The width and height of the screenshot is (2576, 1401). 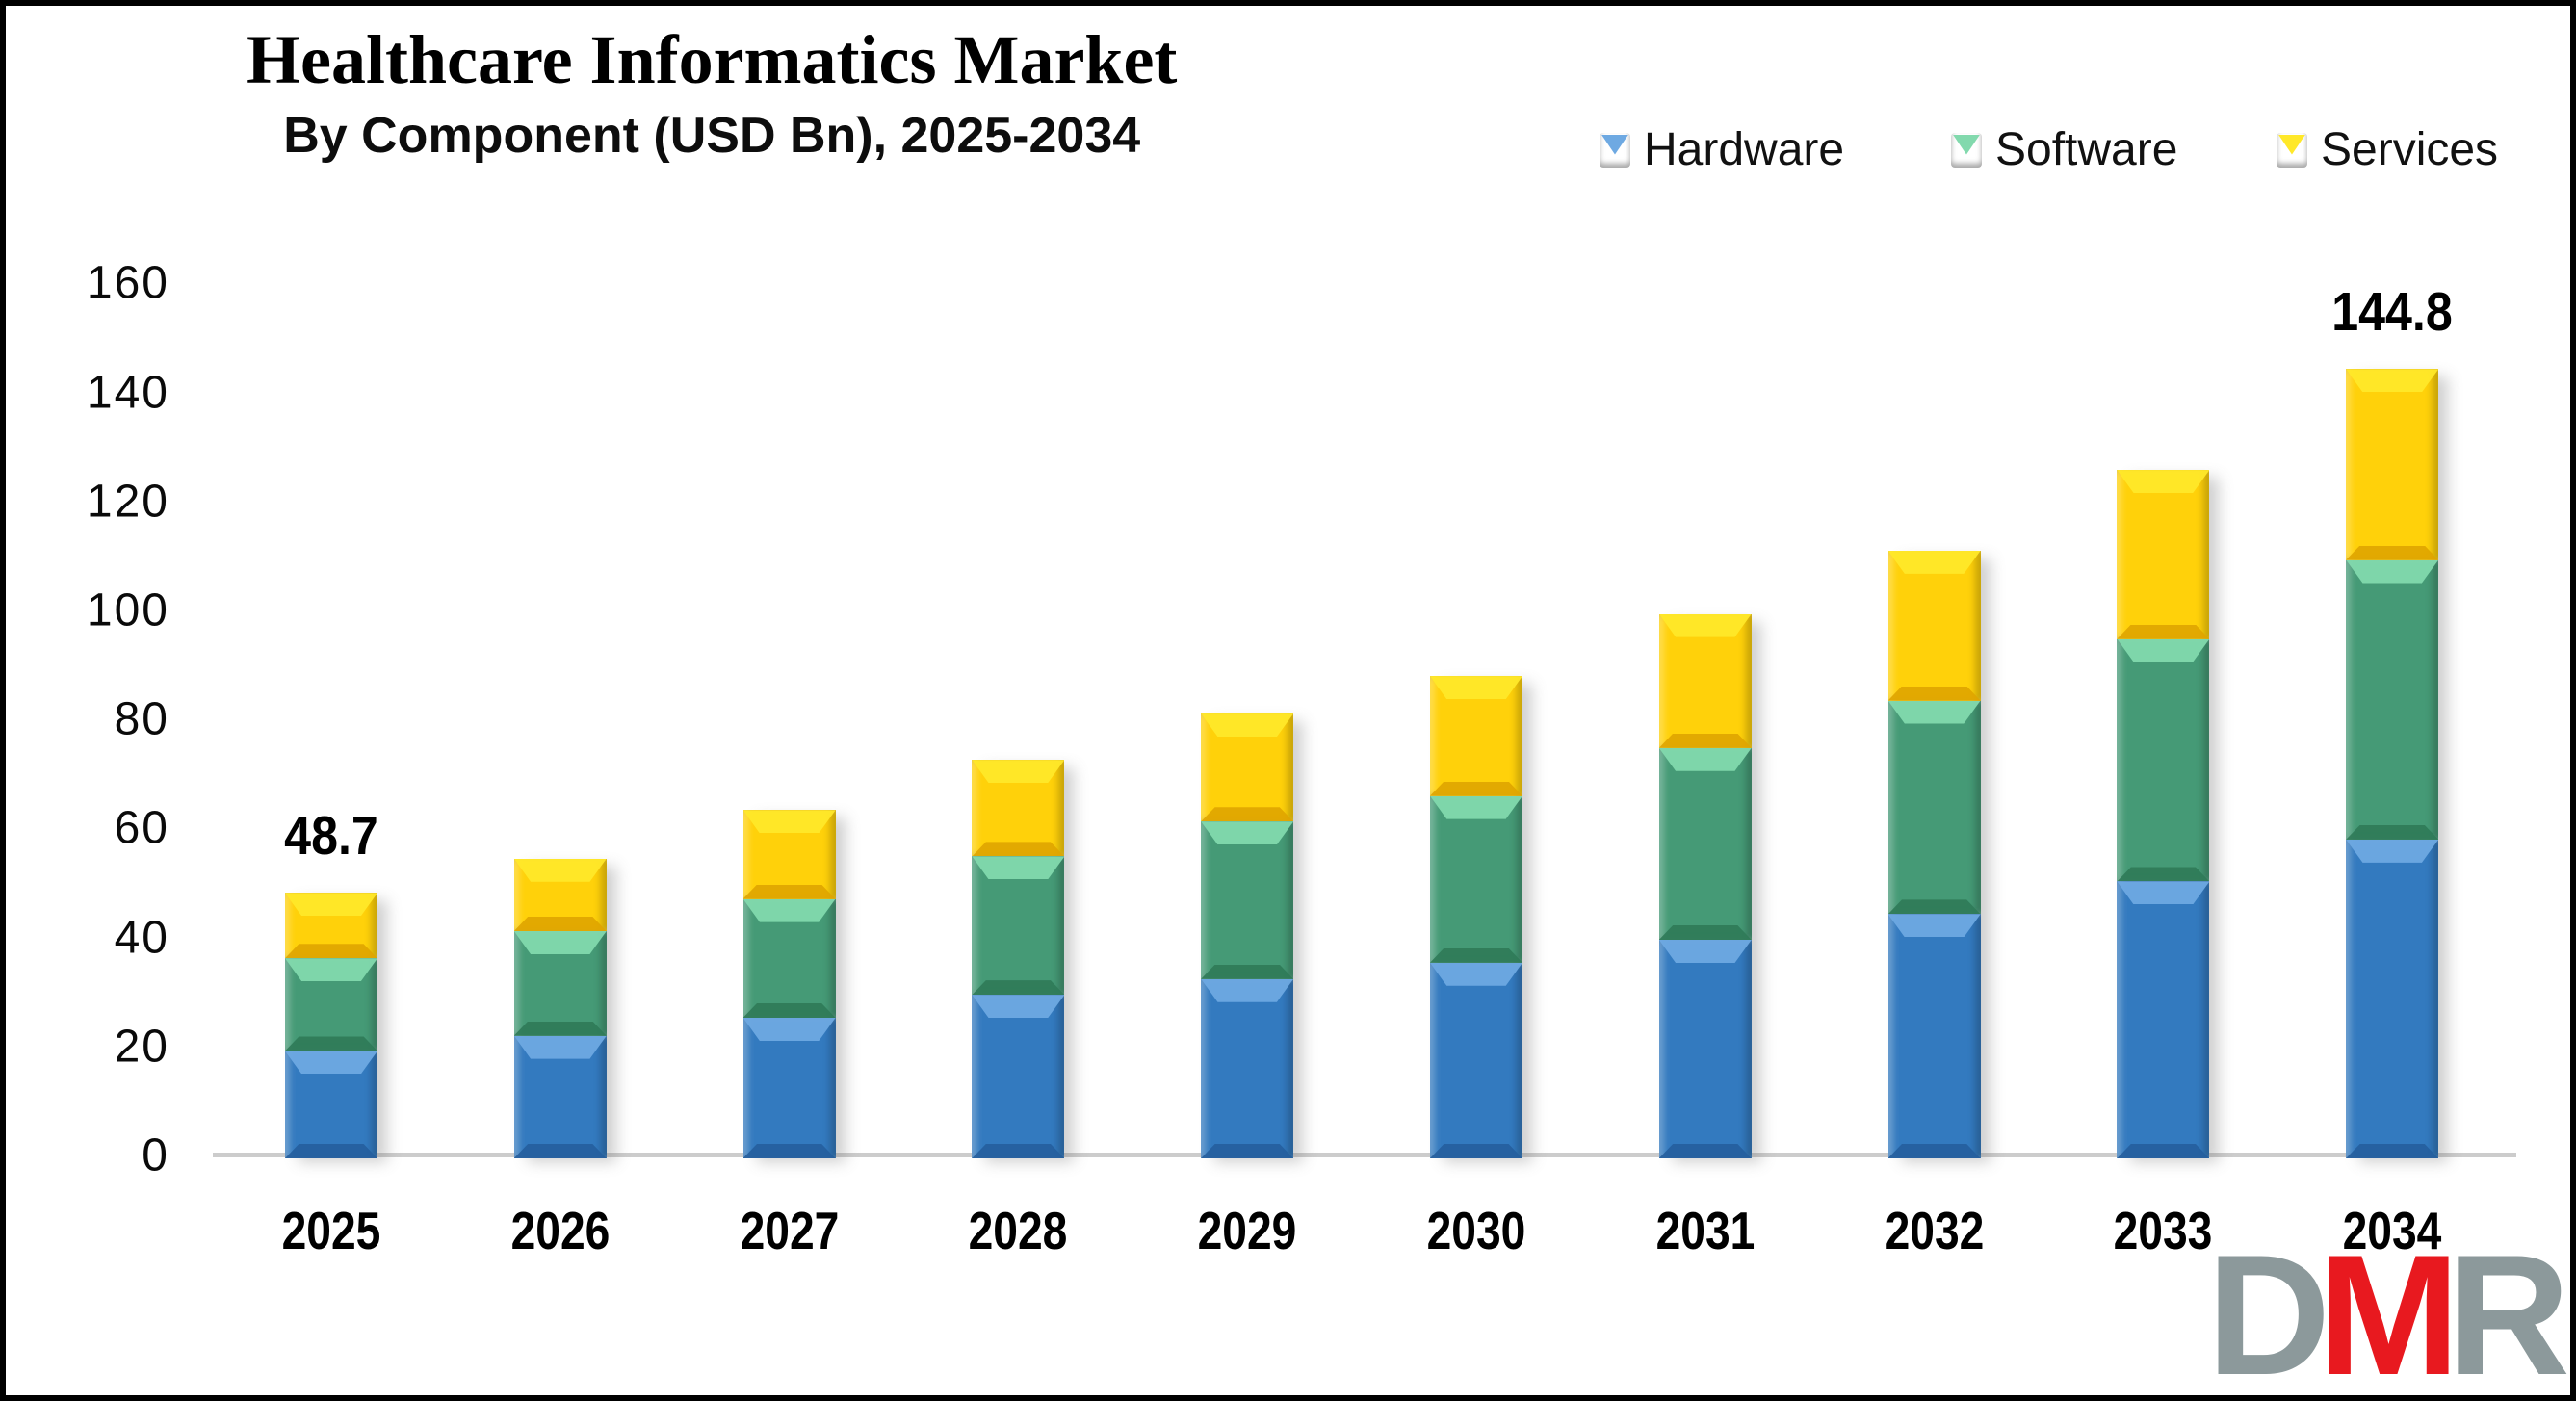 I want to click on legend-label-services: Services, so click(x=2410, y=149).